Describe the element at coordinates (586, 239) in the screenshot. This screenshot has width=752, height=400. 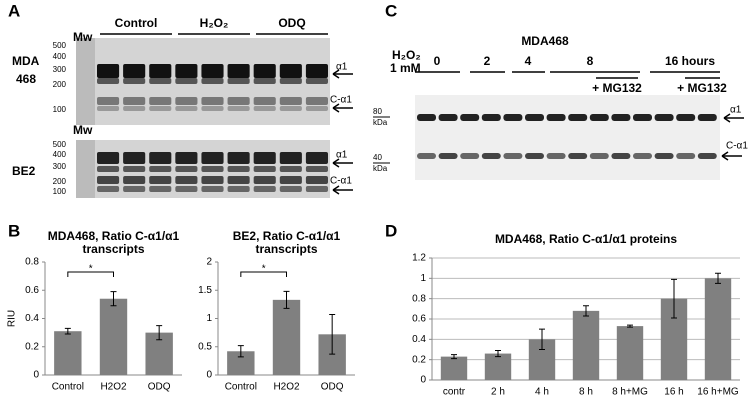
I see `chart-title: MDA468, Ratio C-α1/α1 proteins` at that location.